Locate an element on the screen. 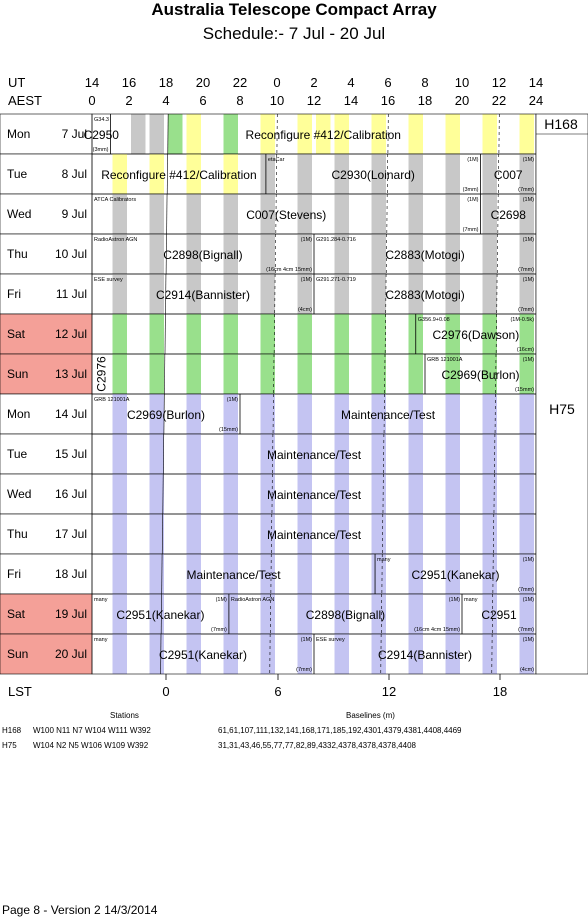  ut-tick-label: 22 is located at coordinates (240, 82).